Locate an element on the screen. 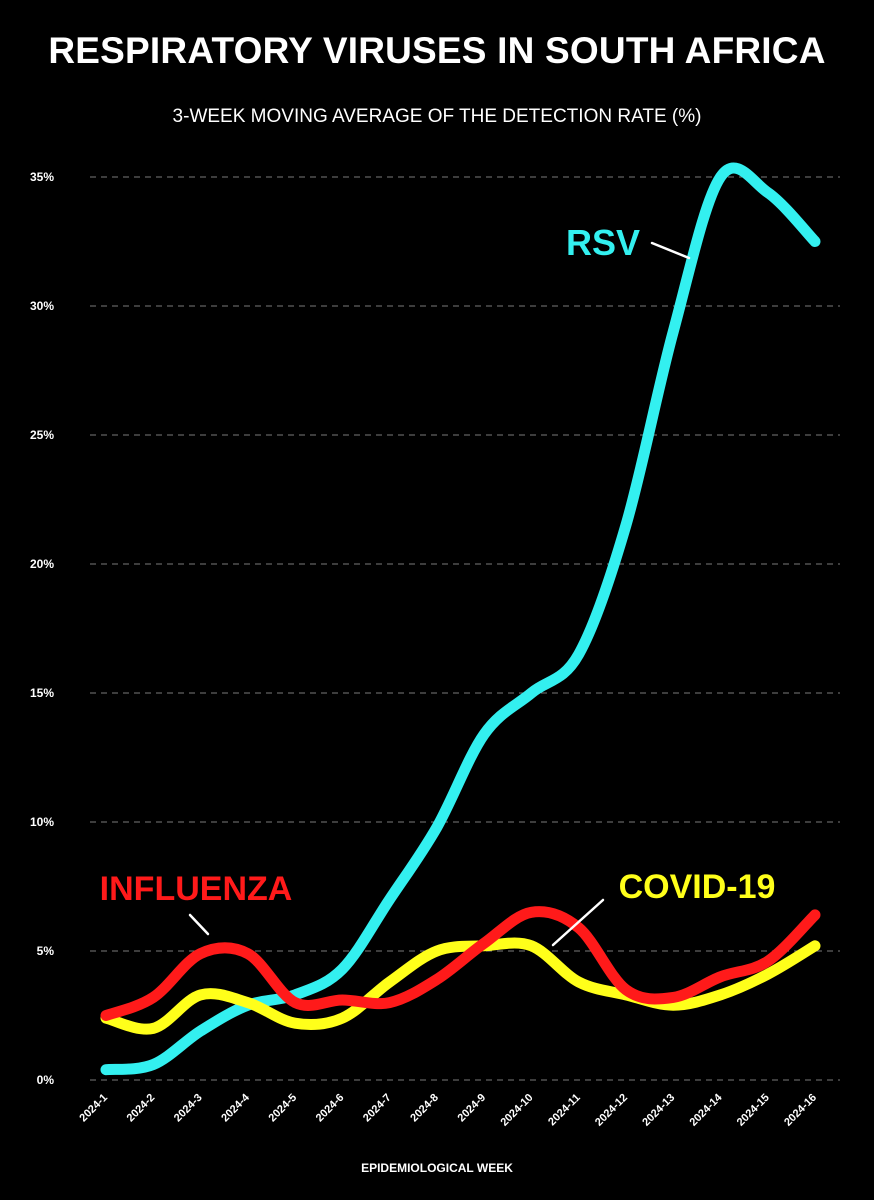  y-tick-label: 30% is located at coordinates (42, 306).